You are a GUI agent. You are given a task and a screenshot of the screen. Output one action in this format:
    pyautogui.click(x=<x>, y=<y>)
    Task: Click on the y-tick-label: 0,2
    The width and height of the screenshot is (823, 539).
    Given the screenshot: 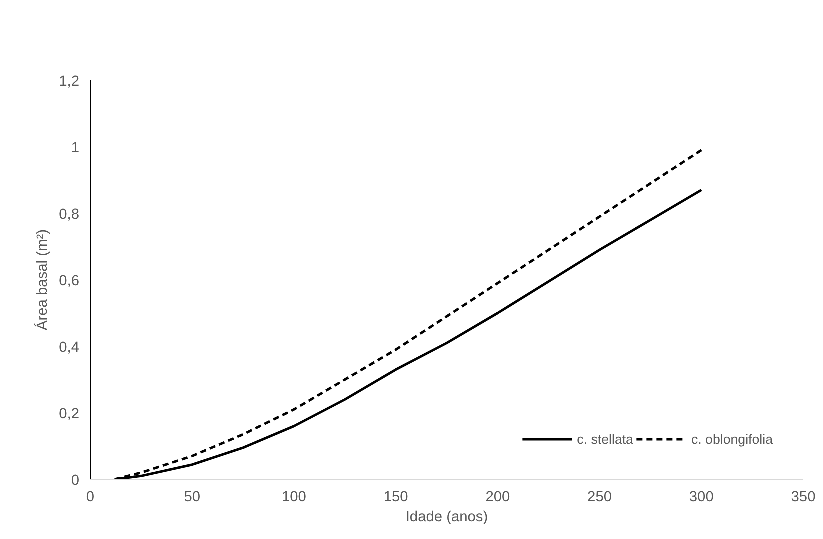 What is the action you would take?
    pyautogui.click(x=69, y=414)
    